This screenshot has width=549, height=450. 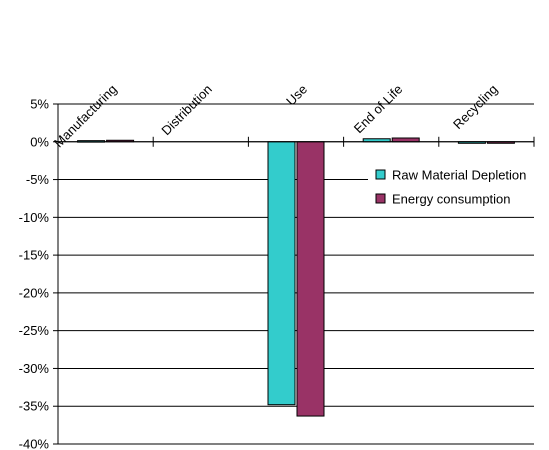 I want to click on category-label: Recycling, so click(x=475, y=107).